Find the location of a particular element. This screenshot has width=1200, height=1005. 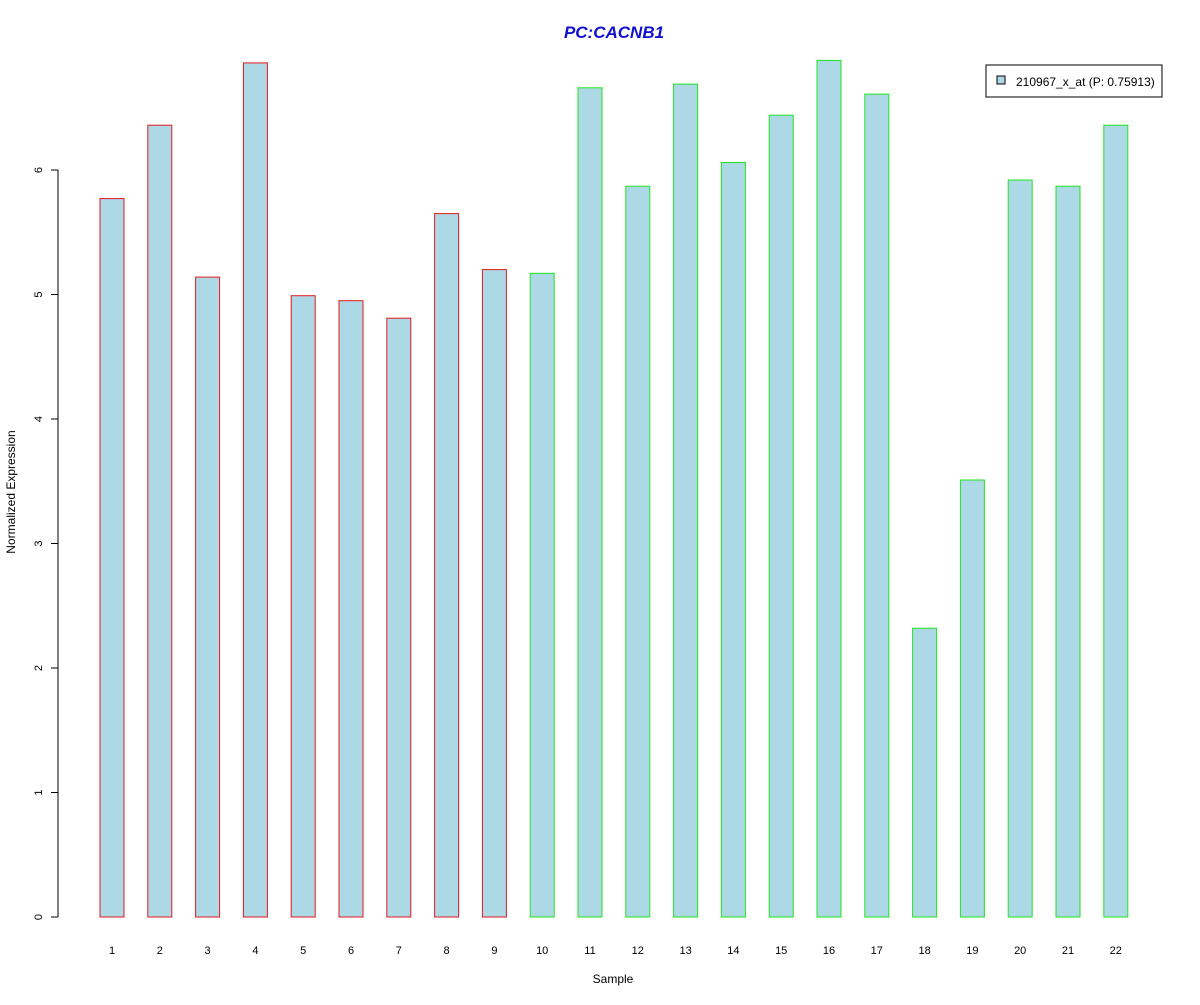

legend-swatch is located at coordinates (1001, 80).